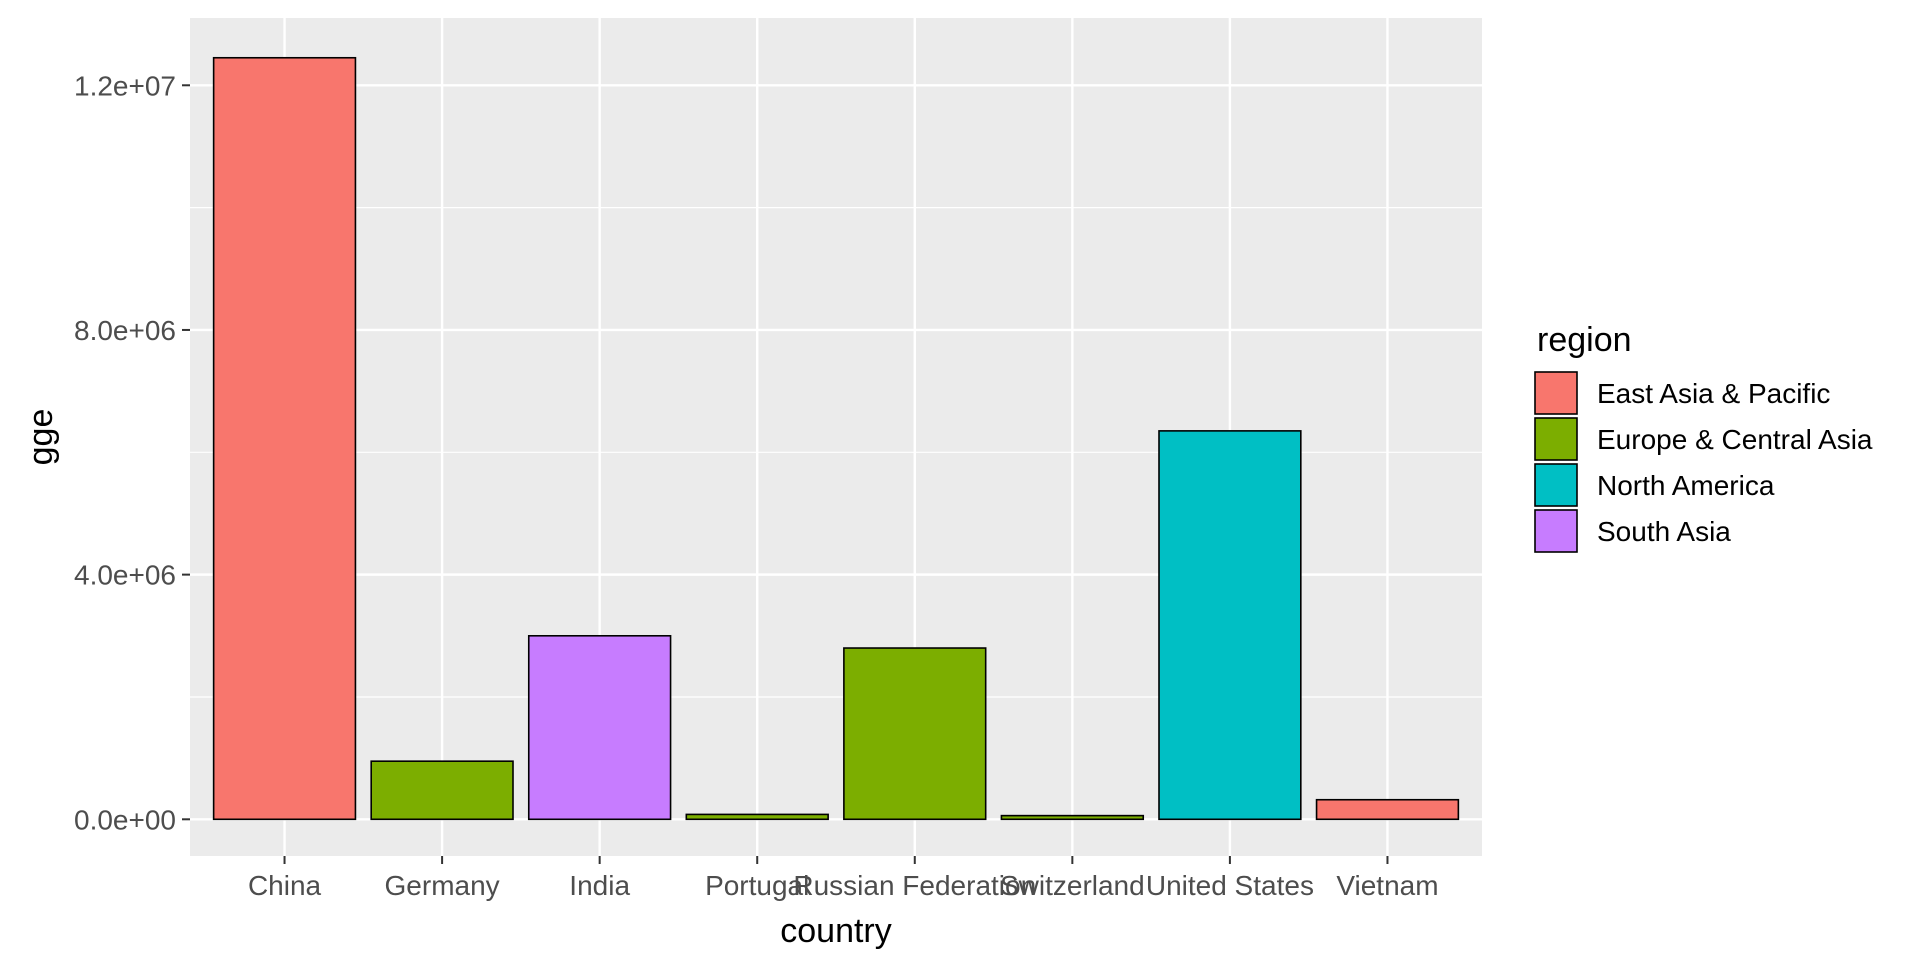 The height and width of the screenshot is (960, 1920). I want to click on y-axis-title: gge, so click(41, 437).